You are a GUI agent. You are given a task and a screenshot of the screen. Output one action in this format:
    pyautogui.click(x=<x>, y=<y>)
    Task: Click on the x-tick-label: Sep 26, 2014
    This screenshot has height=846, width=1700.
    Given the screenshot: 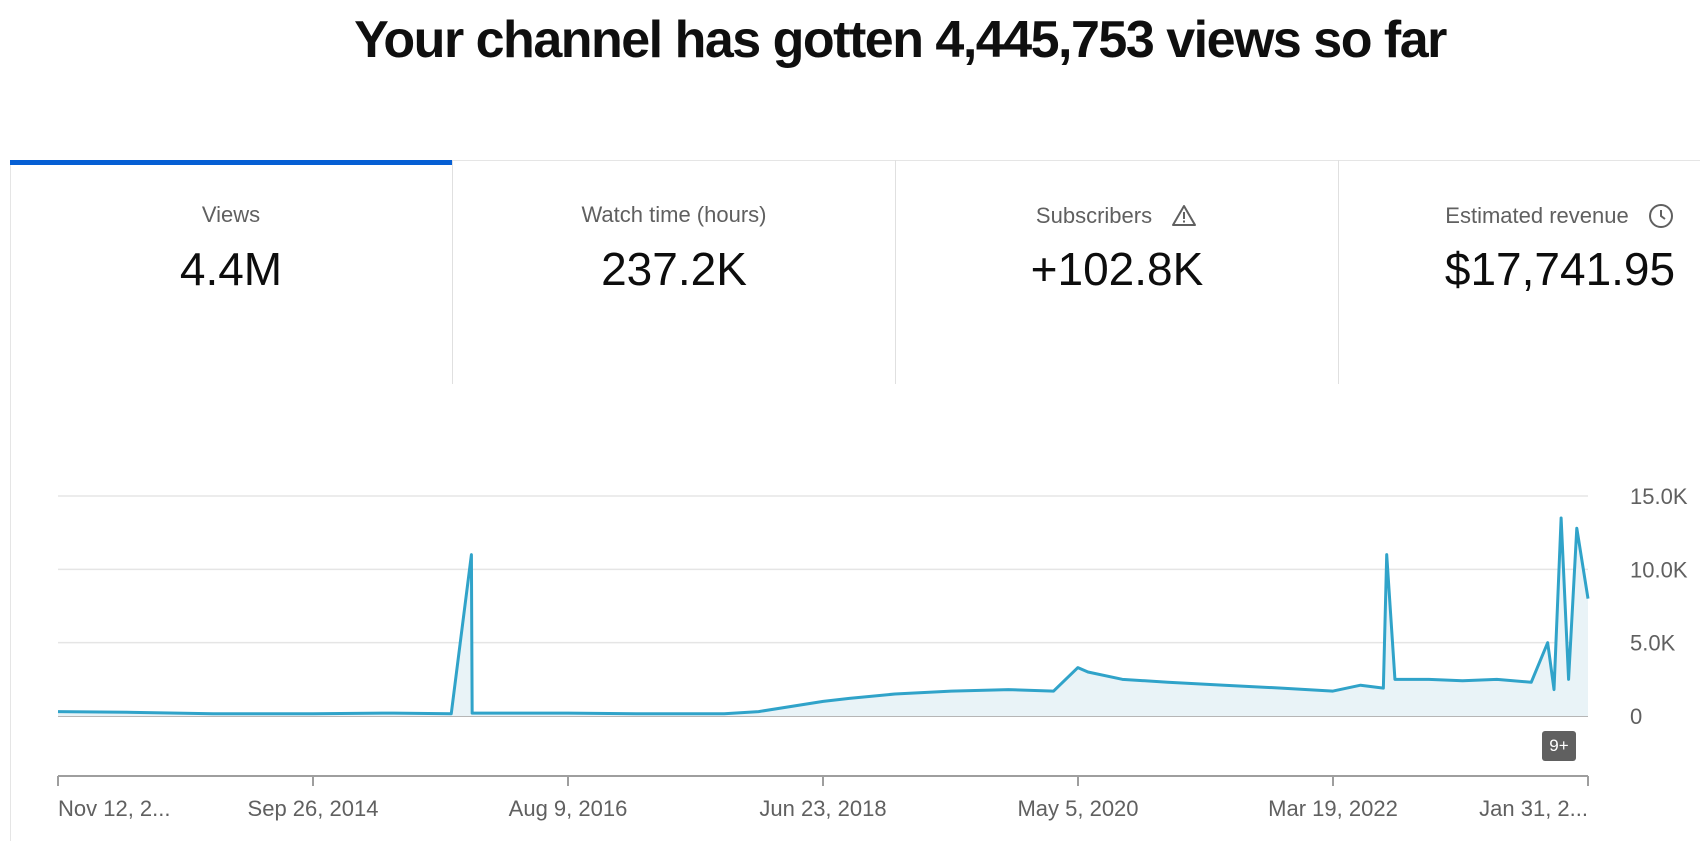 What is the action you would take?
    pyautogui.click(x=313, y=808)
    